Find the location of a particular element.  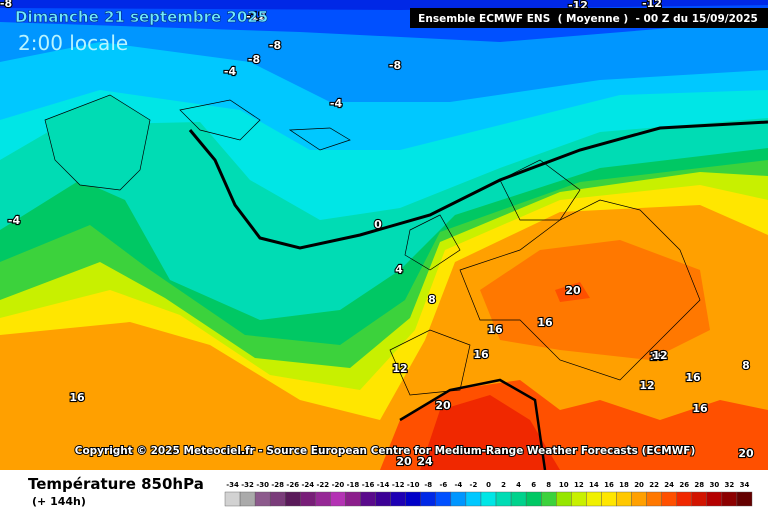

scale-label: -22 is located at coordinates (323, 485).